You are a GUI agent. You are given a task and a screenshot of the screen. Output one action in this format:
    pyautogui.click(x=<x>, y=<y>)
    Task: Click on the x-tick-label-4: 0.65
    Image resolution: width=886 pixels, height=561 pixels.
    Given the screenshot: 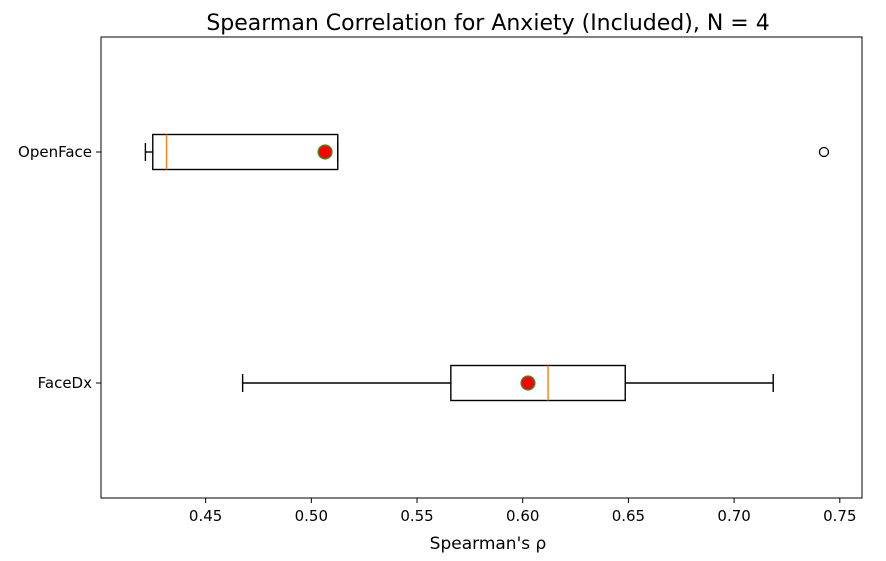 What is the action you would take?
    pyautogui.click(x=628, y=516)
    